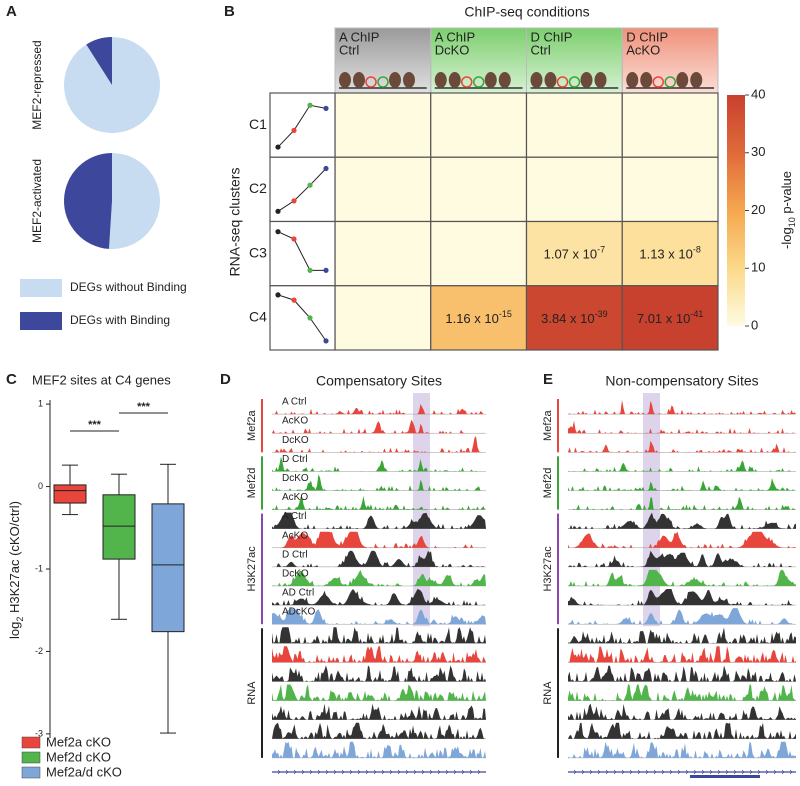 This screenshot has width=800, height=786. I want to click on legend-label: Mef2a cKO, so click(78, 741).